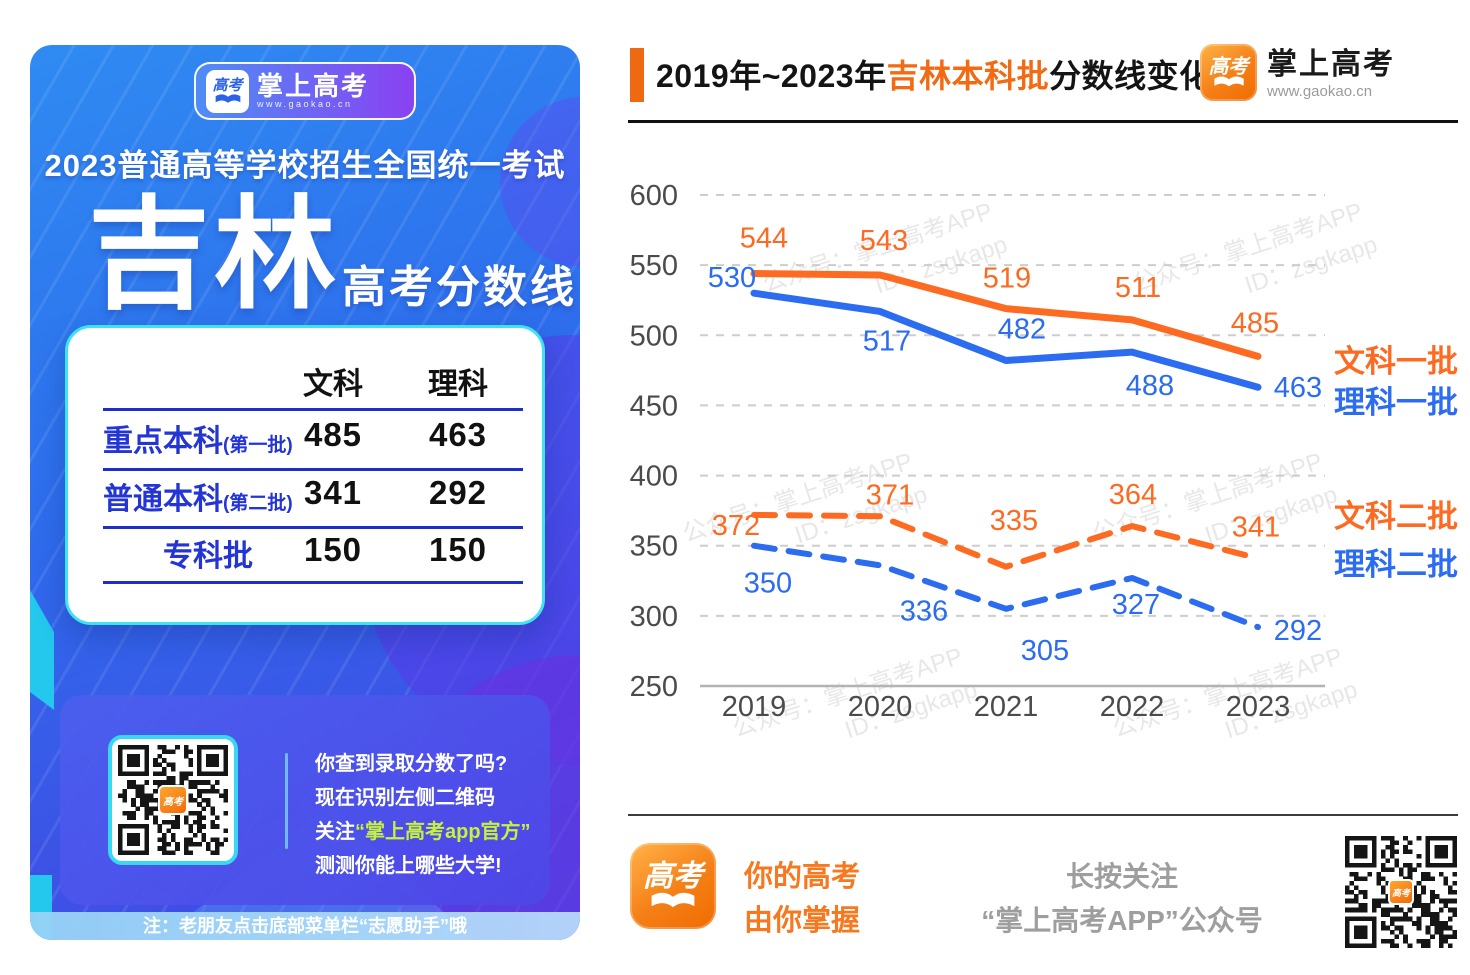  What do you see at coordinates (1258, 707) in the screenshot?
I see `svg-text: 2023` at bounding box center [1258, 707].